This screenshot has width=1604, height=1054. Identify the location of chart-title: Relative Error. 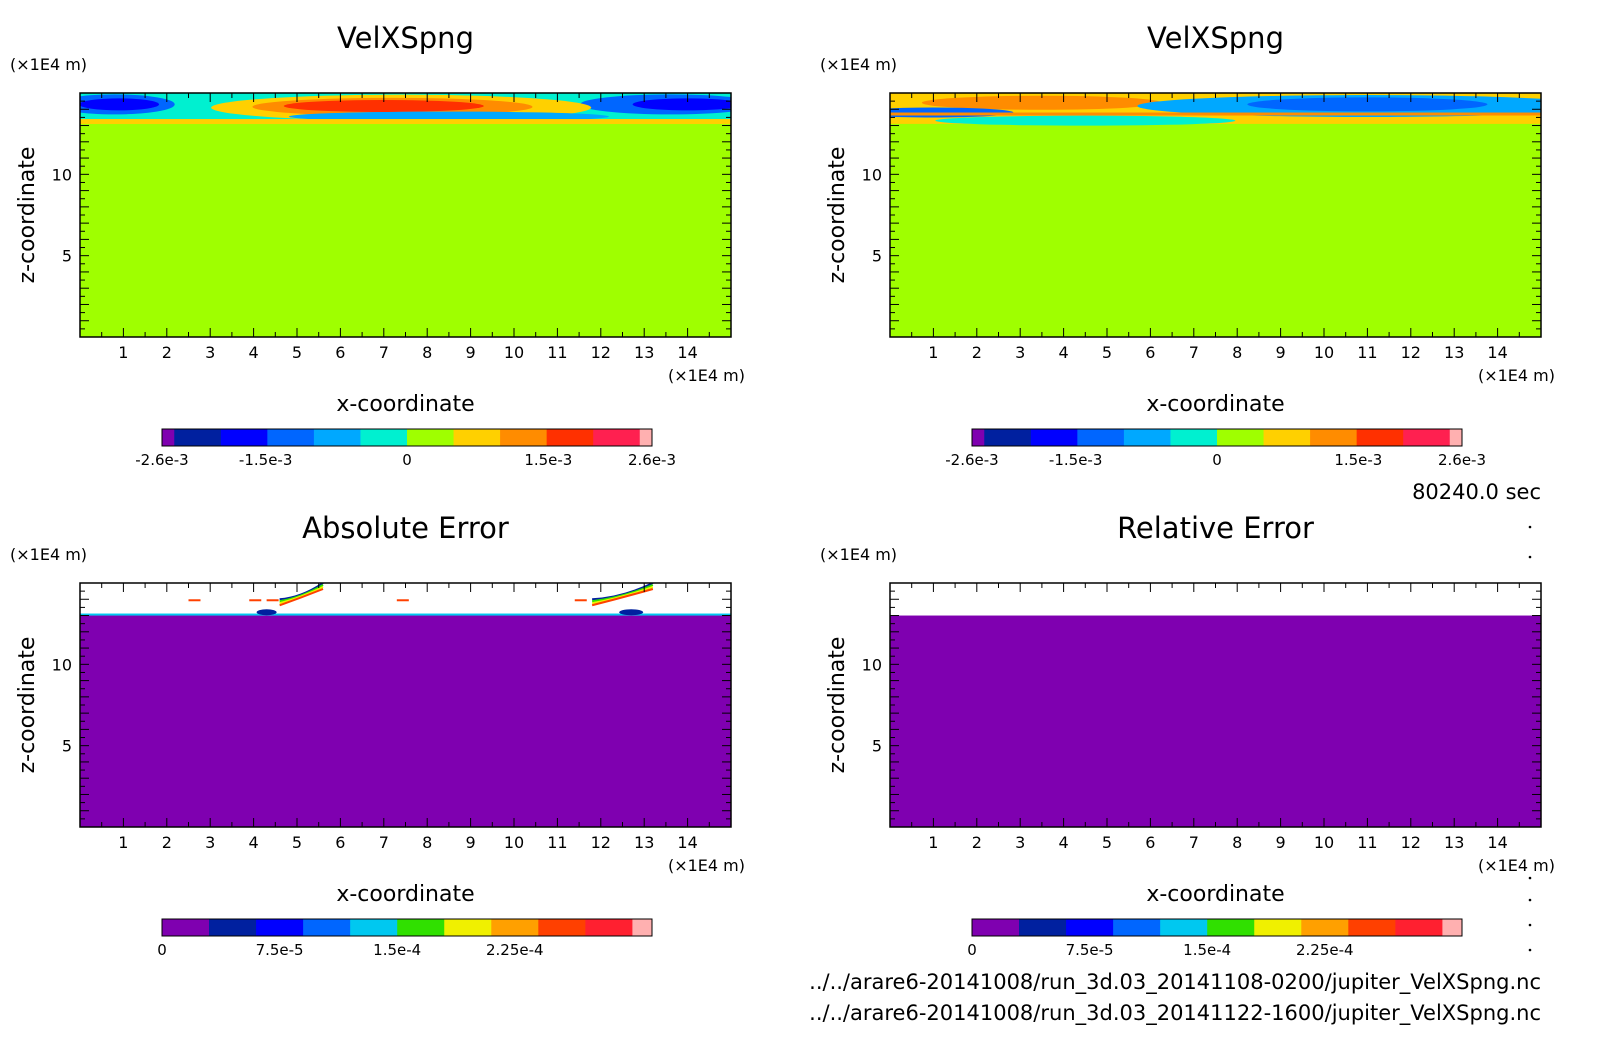
(1215, 528).